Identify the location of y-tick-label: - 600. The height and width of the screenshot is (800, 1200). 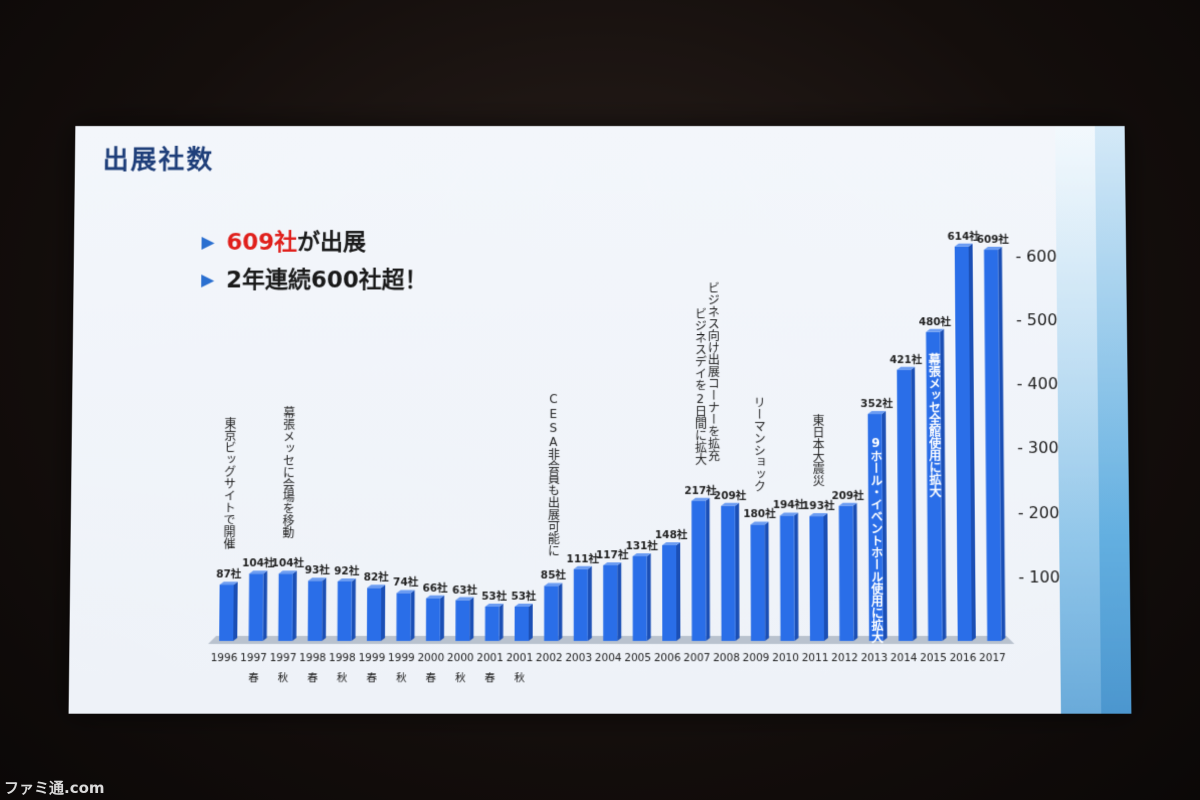
(1035, 256).